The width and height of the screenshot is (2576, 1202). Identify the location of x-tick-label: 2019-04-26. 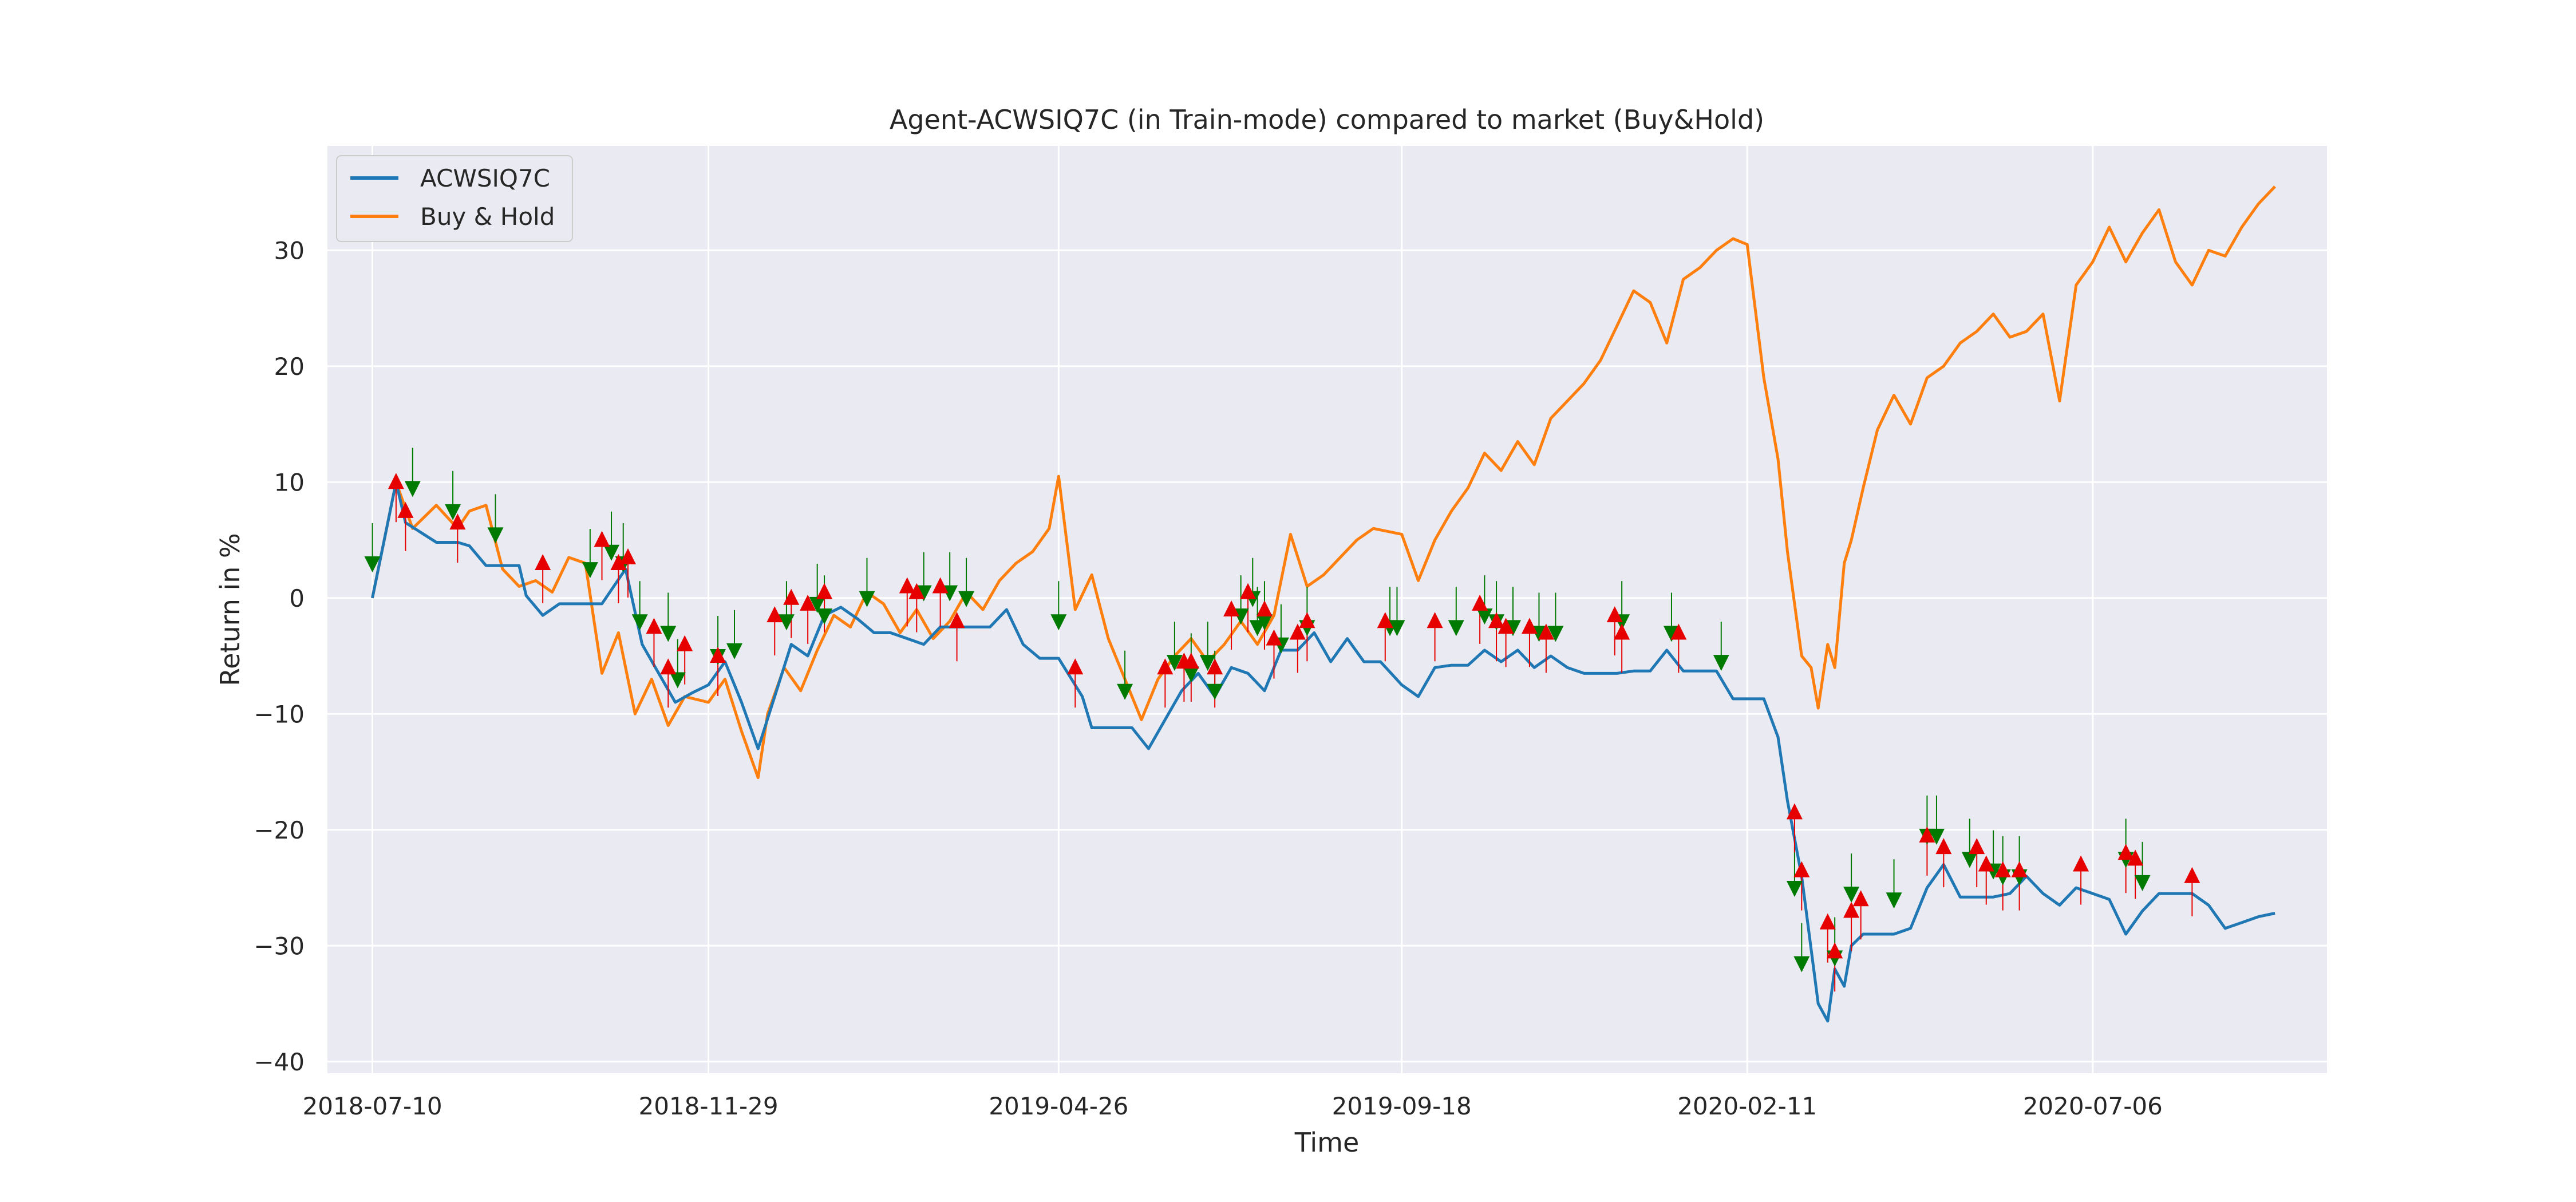
(1058, 1106).